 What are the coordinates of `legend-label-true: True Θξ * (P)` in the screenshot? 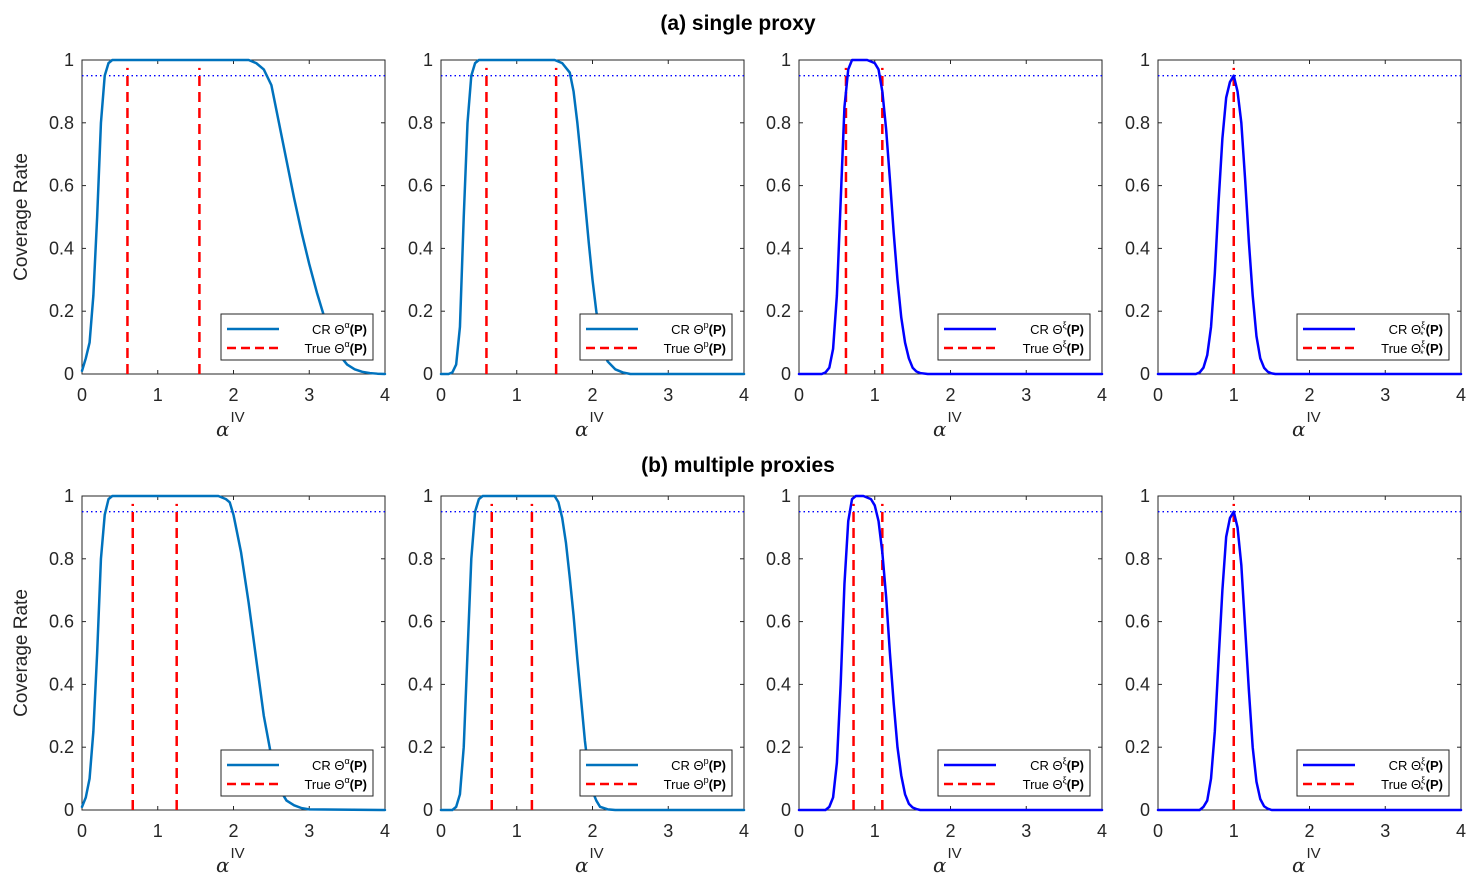 It's located at (1412, 785).